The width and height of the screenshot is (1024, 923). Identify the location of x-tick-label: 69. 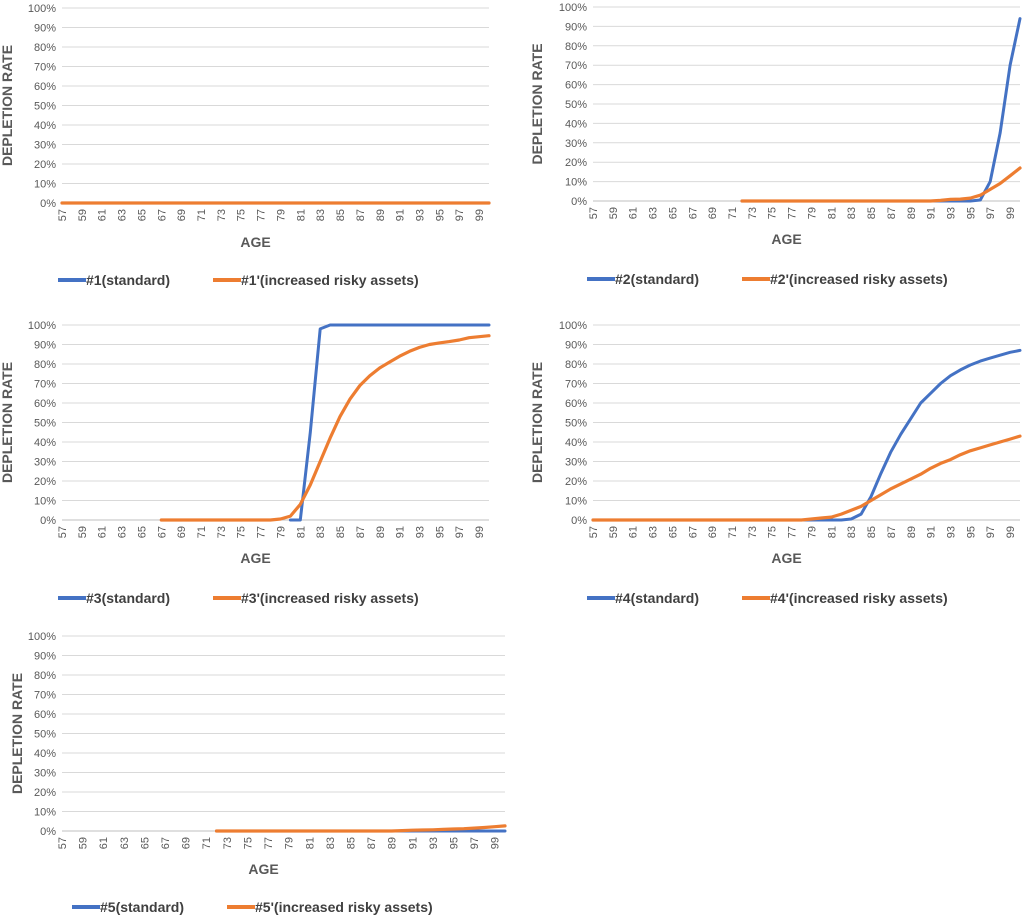
(182, 215).